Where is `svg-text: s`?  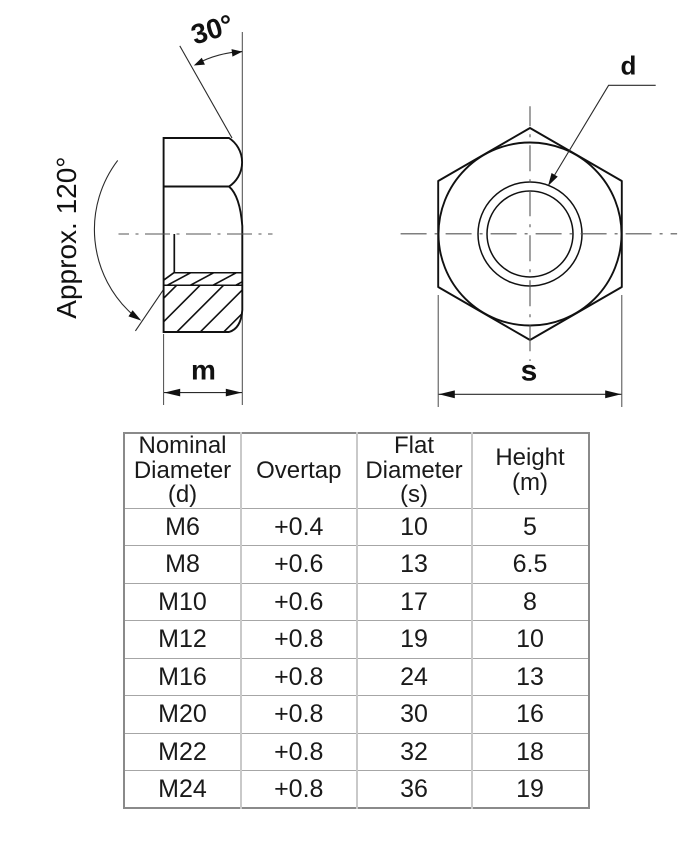
svg-text: s is located at coordinates (529, 371).